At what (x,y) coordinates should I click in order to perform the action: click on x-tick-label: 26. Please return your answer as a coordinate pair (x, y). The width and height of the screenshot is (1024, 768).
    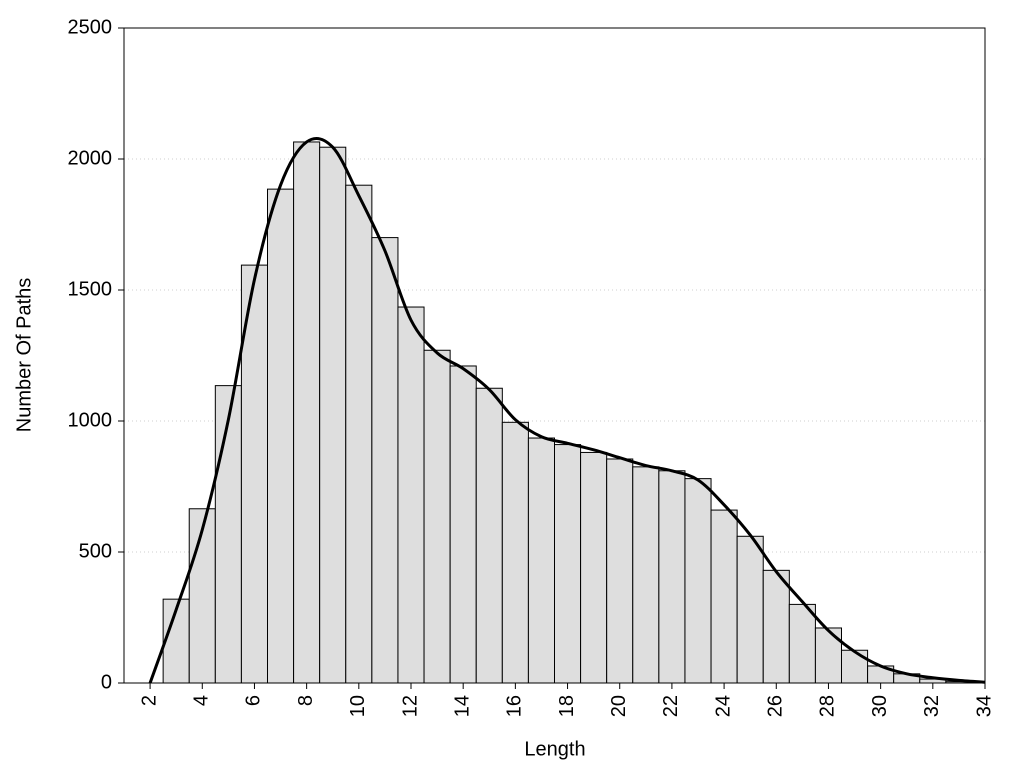
    Looking at the image, I should click on (776, 706).